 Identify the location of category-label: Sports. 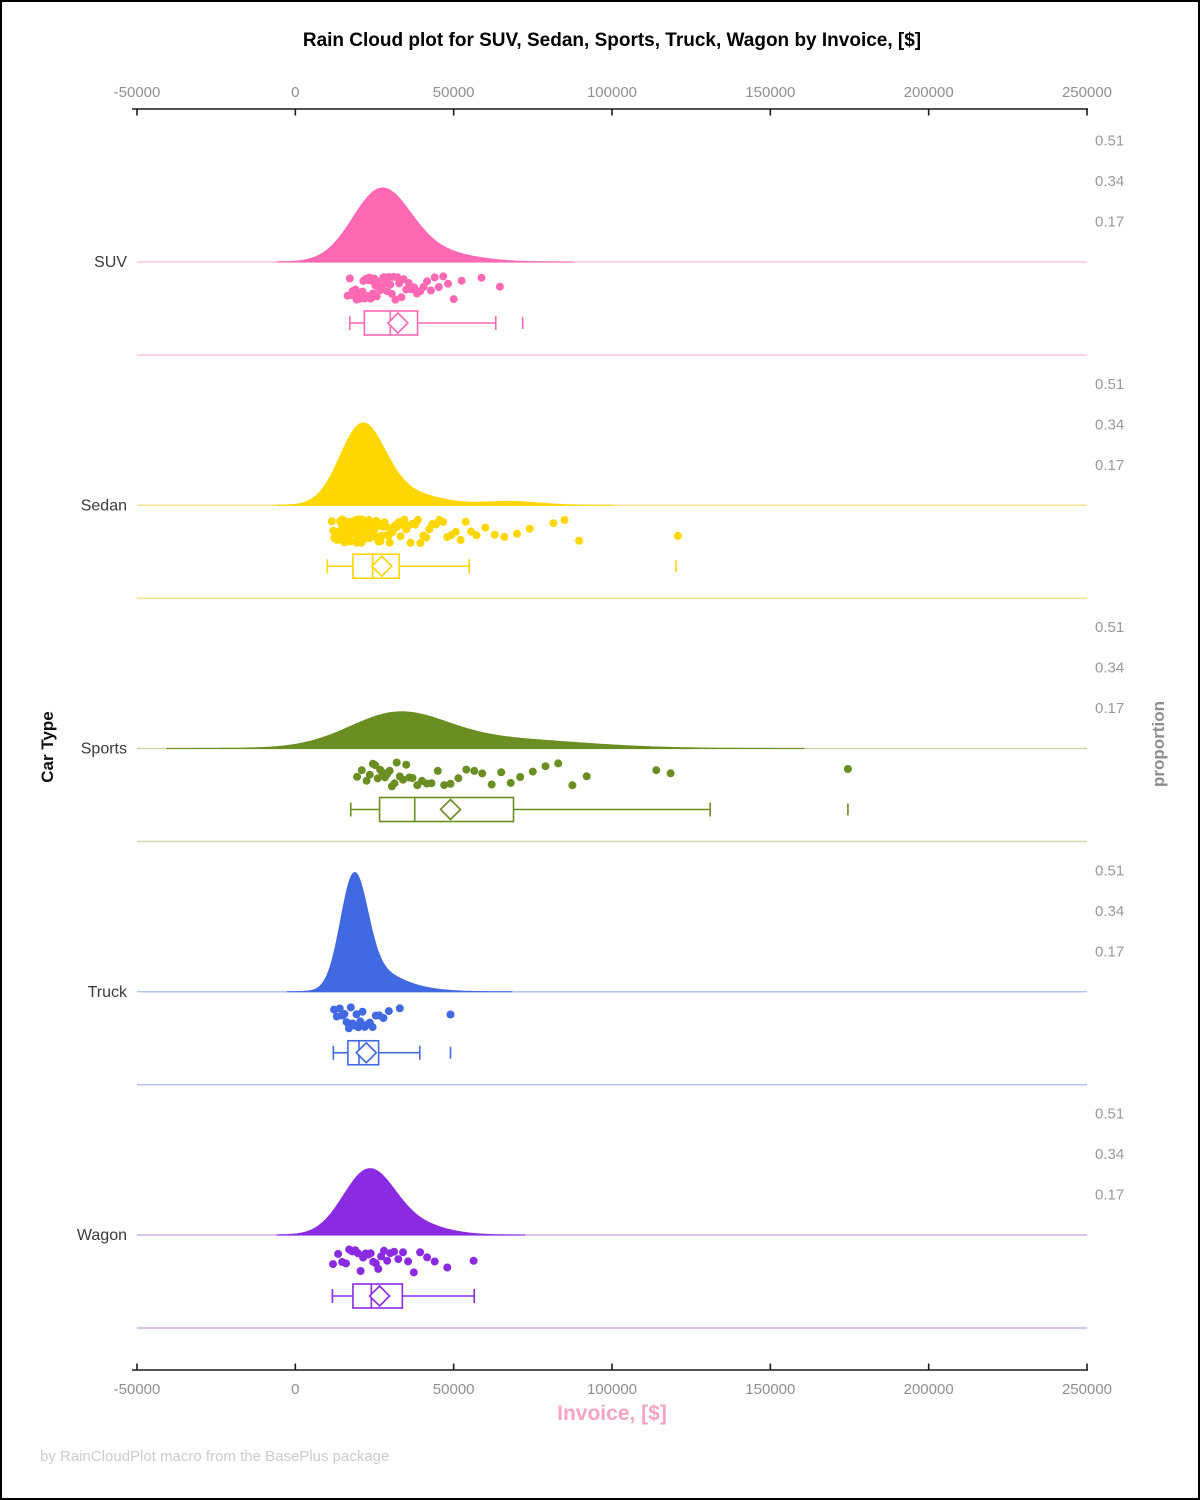
(104, 749).